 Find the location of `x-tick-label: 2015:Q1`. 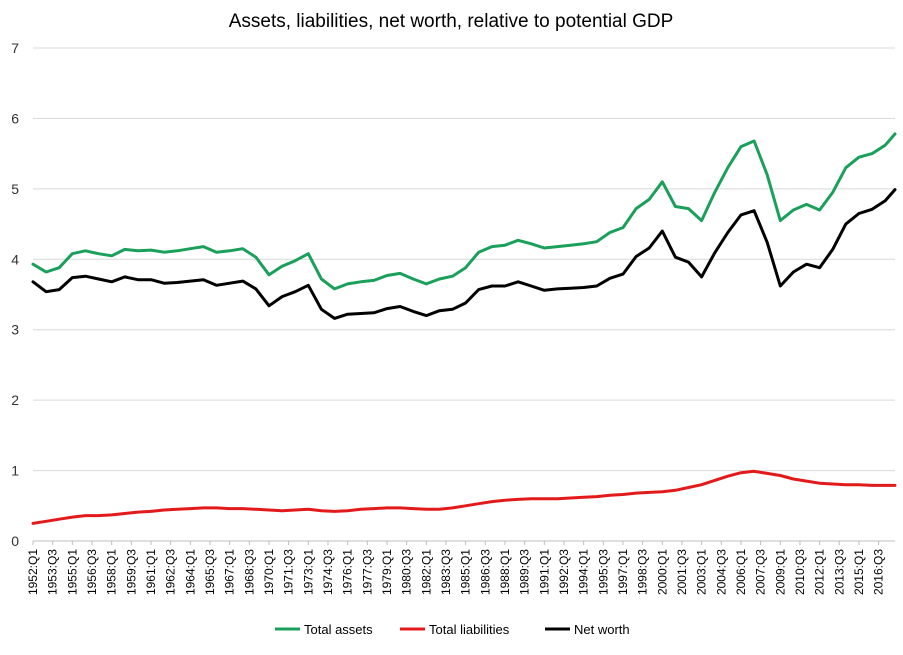

x-tick-label: 2015:Q1 is located at coordinates (859, 572).